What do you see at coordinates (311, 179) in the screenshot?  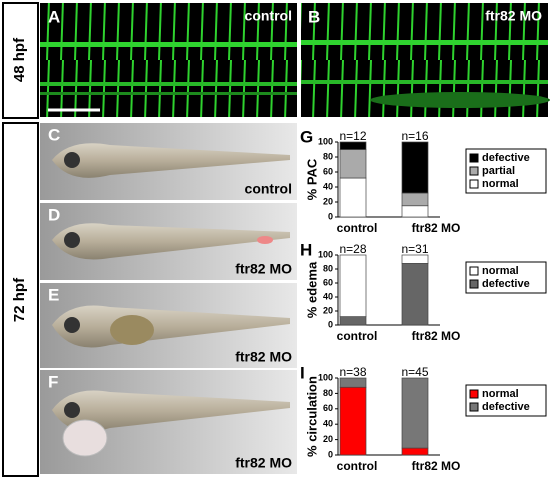 I see `y-axis-label: % PAC` at bounding box center [311, 179].